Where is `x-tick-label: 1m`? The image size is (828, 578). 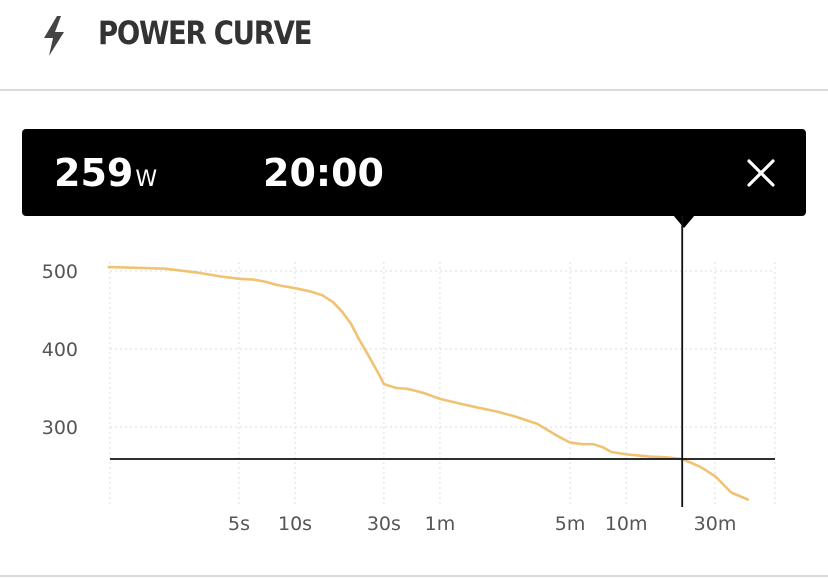
x-tick-label: 1m is located at coordinates (440, 524).